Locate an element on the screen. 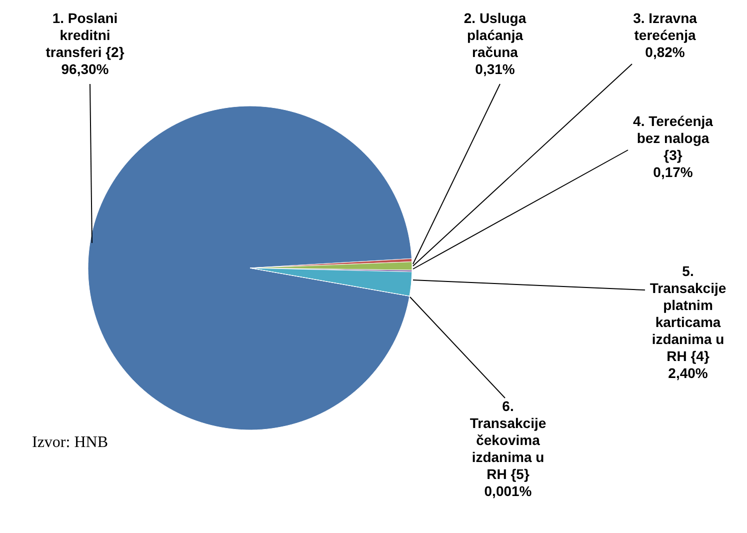  data-label: 0,17% is located at coordinates (673, 172).